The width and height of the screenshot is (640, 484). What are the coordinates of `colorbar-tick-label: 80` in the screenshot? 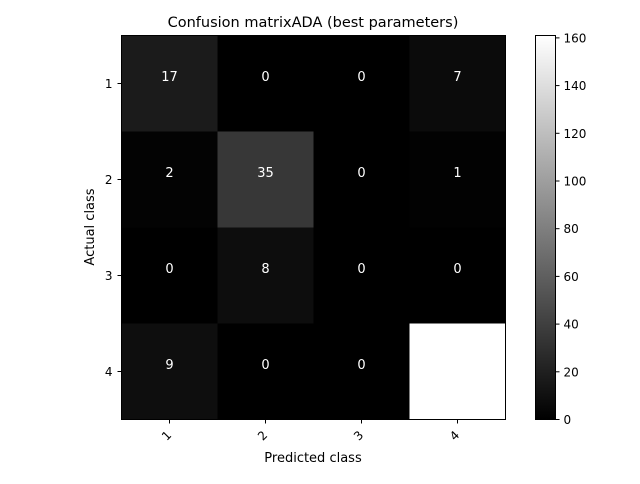 It's located at (571, 229).